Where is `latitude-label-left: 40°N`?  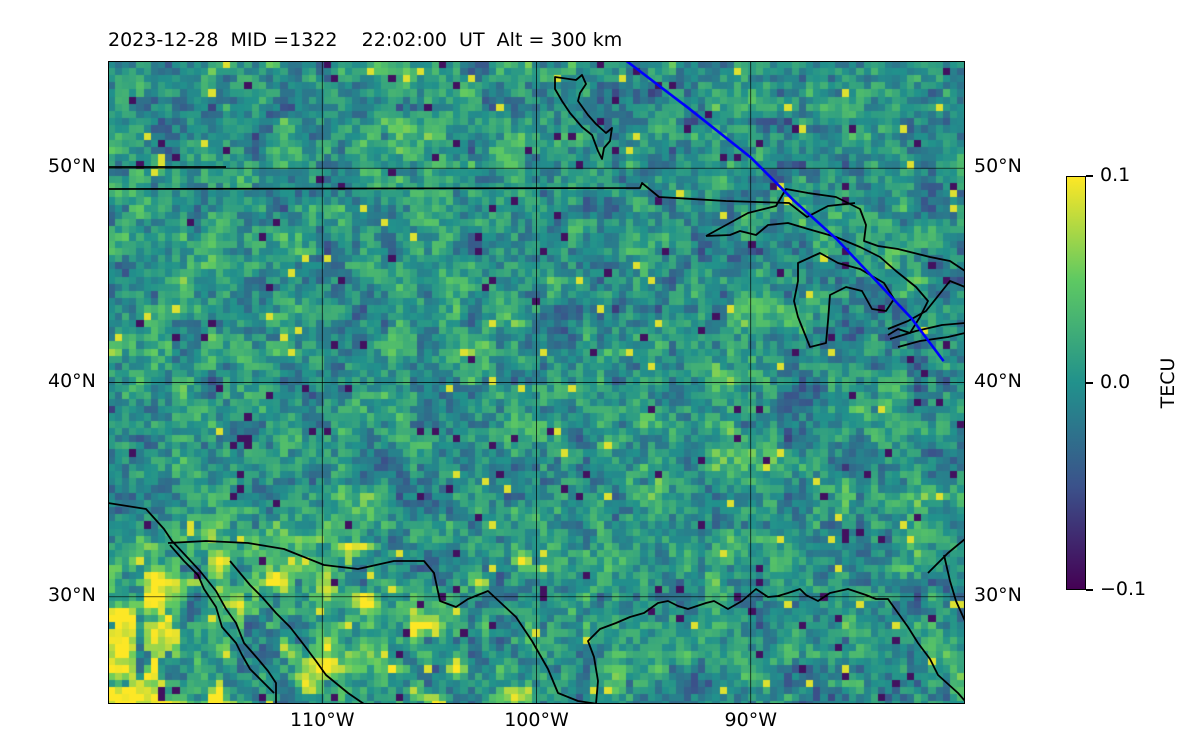 latitude-label-left: 40°N is located at coordinates (72, 380).